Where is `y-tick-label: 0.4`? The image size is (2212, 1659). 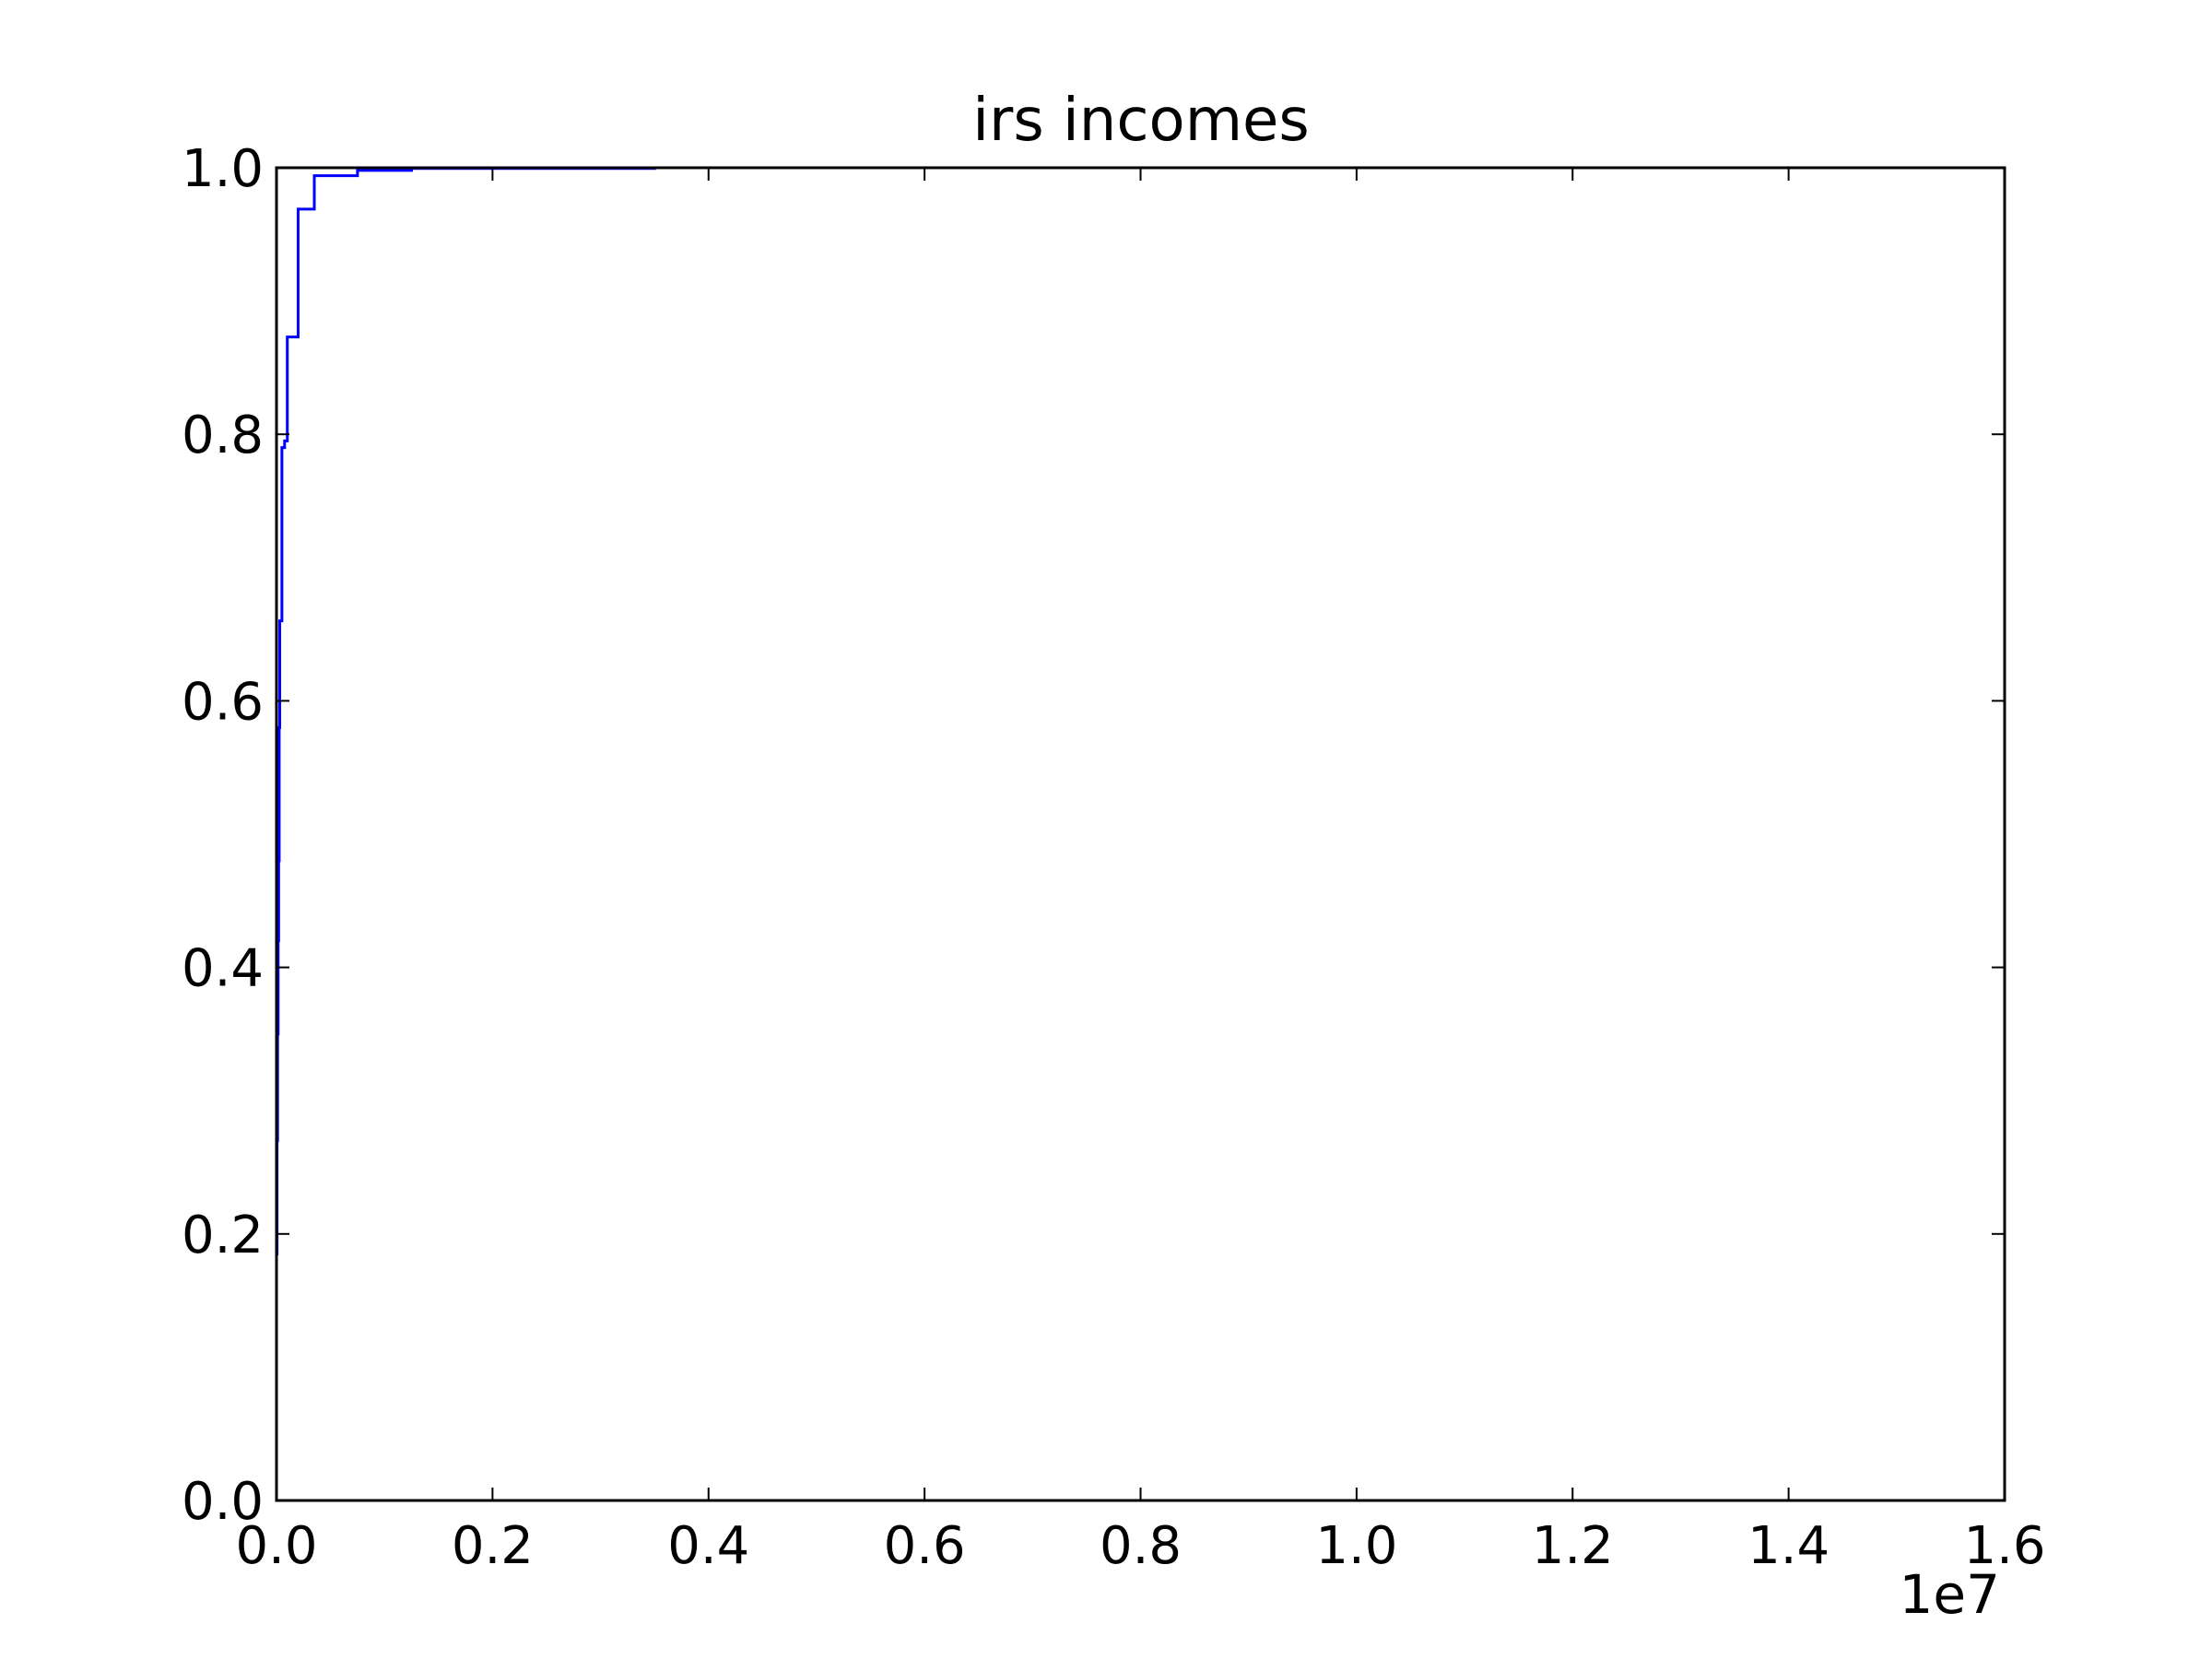 y-tick-label: 0.4 is located at coordinates (223, 969).